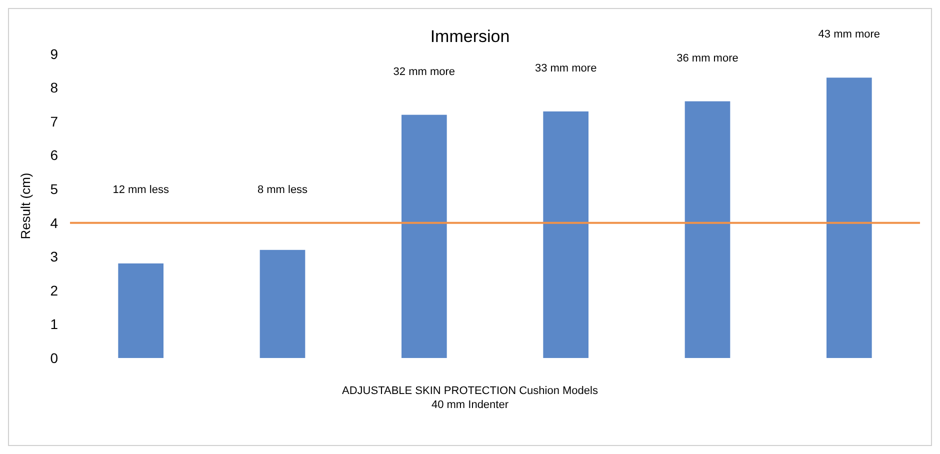 The width and height of the screenshot is (940, 454). Describe the element at coordinates (54, 189) in the screenshot. I see `y-tick-label: 5` at that location.